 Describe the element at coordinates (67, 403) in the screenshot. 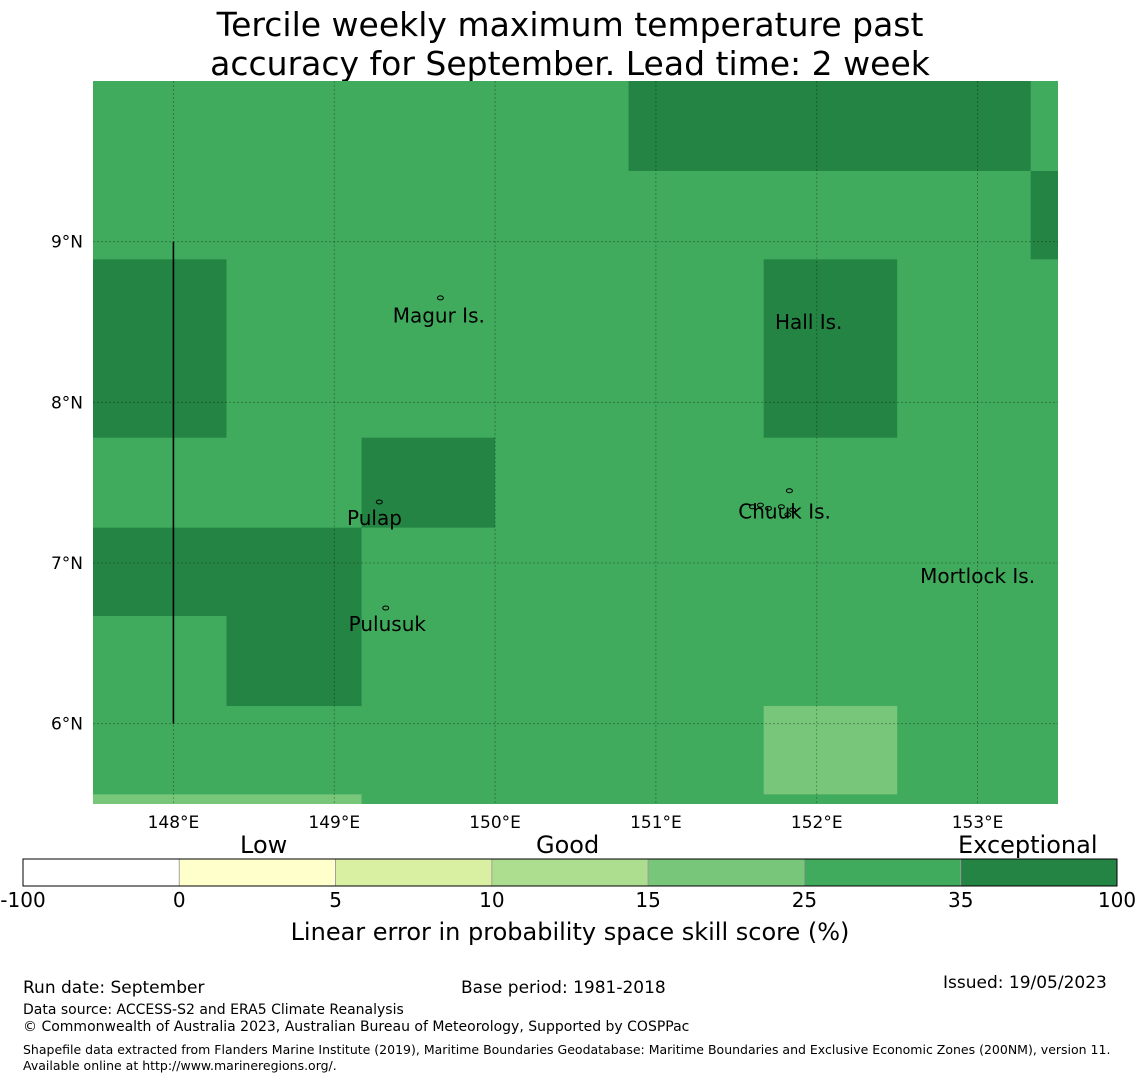

I see `y-tick-label: 8°N` at that location.